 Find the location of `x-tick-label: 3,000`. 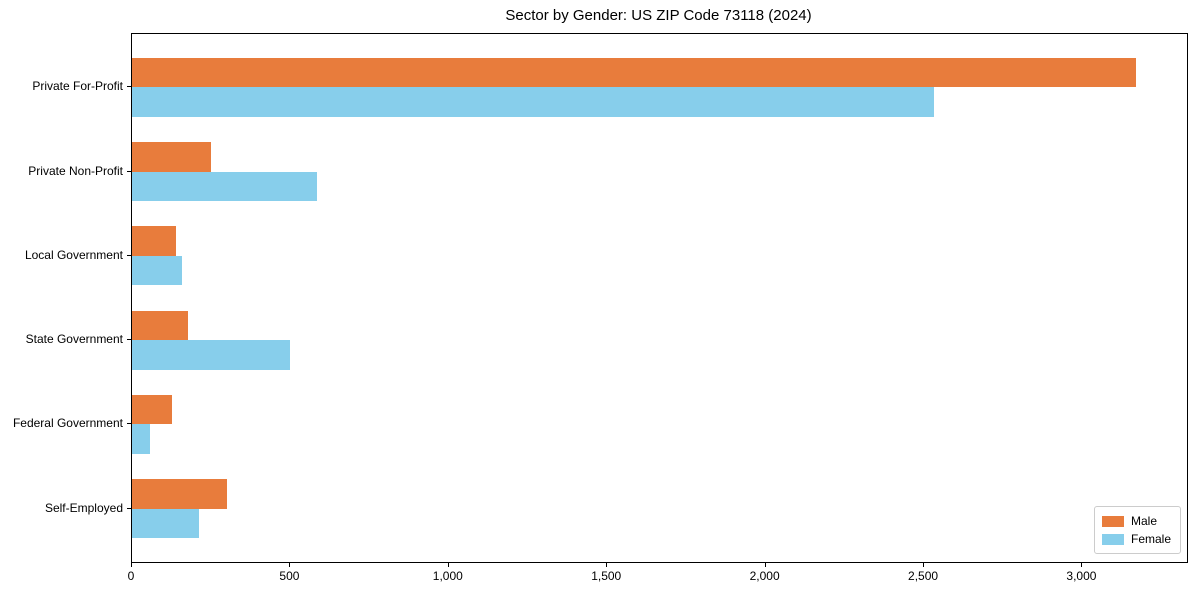

x-tick-label: 3,000 is located at coordinates (1081, 576).